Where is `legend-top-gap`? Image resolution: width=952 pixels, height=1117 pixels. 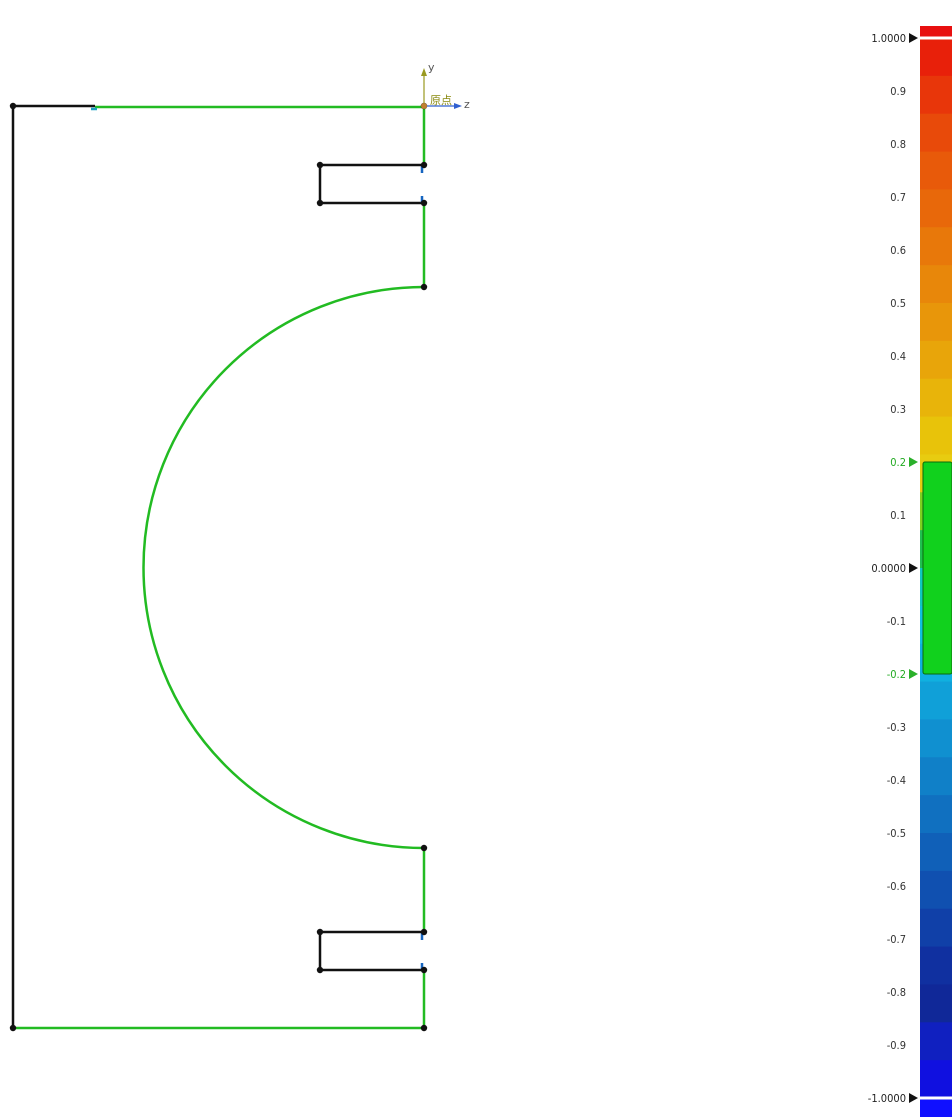 legend-top-gap is located at coordinates (936, 13).